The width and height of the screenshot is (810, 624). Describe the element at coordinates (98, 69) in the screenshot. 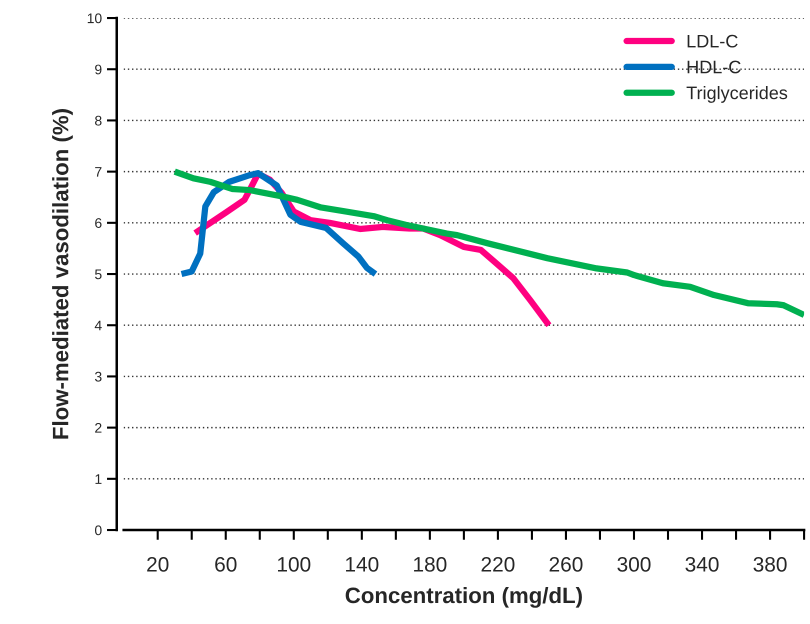

I see `y-tick-label: 9` at that location.